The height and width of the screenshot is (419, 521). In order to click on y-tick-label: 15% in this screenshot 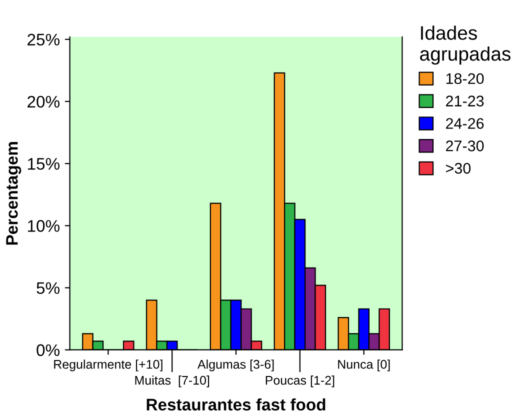, I will do `click(44, 164)`.